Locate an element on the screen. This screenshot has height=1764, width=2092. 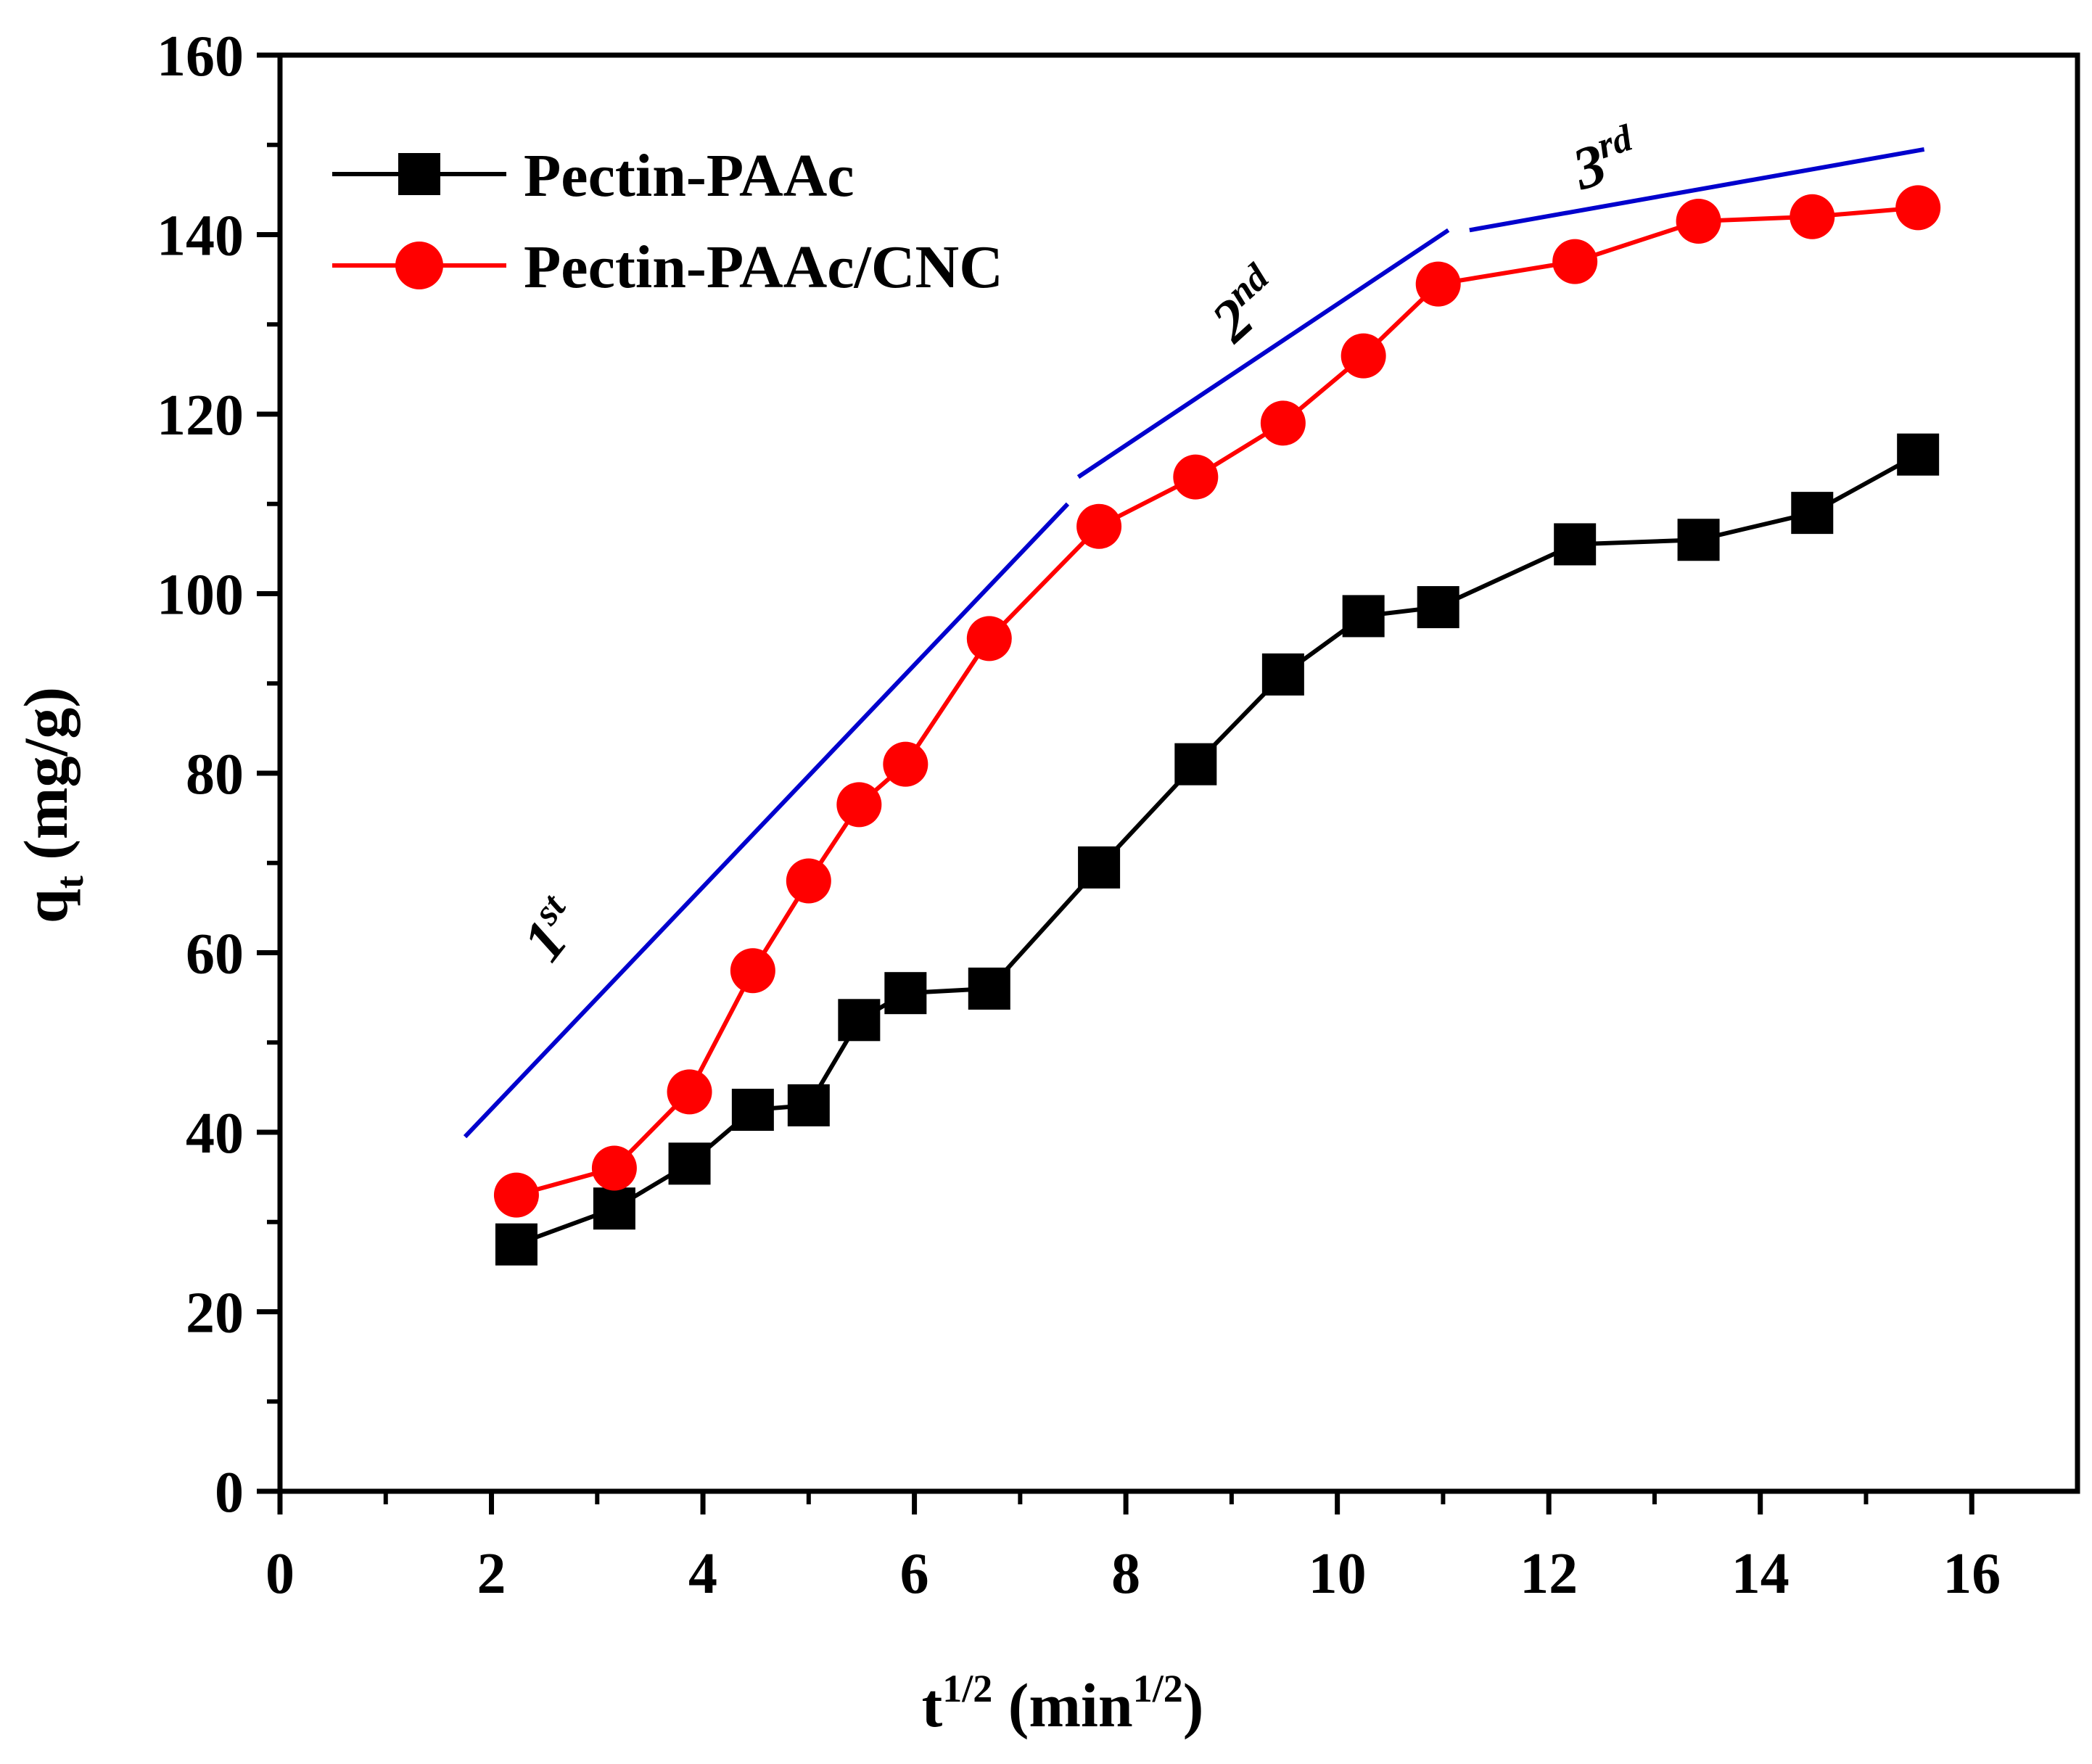
y-axis-label: qt (mg/g) is located at coordinates (51, 805).